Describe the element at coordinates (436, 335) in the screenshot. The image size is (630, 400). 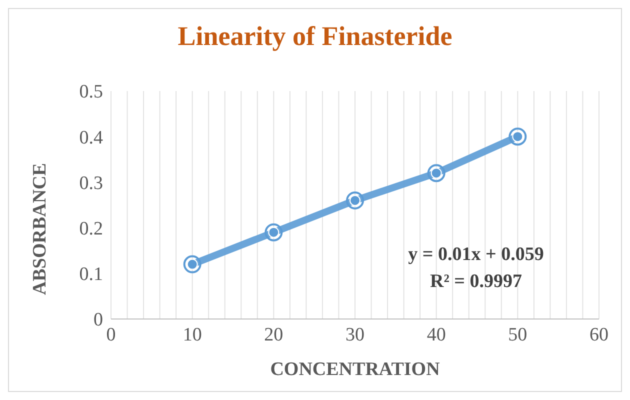
I see `x-tick-label: 40` at that location.